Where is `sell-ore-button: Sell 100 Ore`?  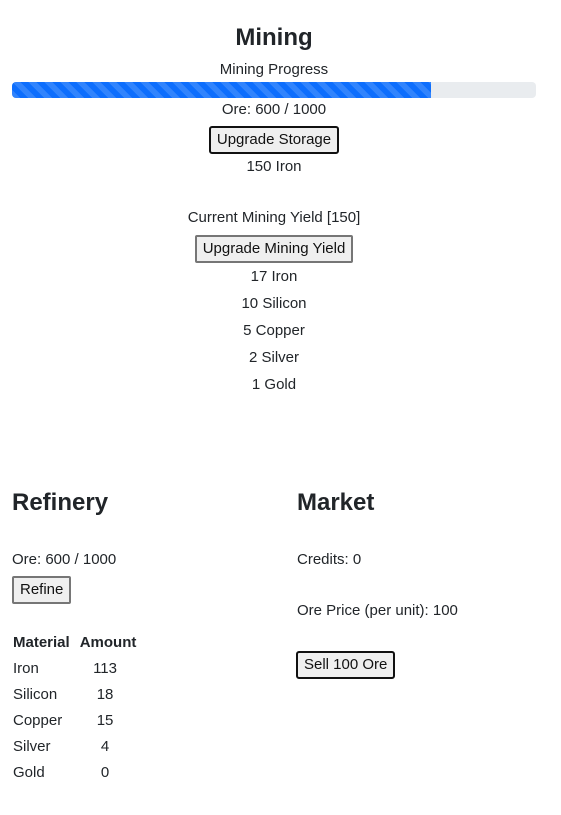 sell-ore-button: Sell 100 Ore is located at coordinates (346, 665).